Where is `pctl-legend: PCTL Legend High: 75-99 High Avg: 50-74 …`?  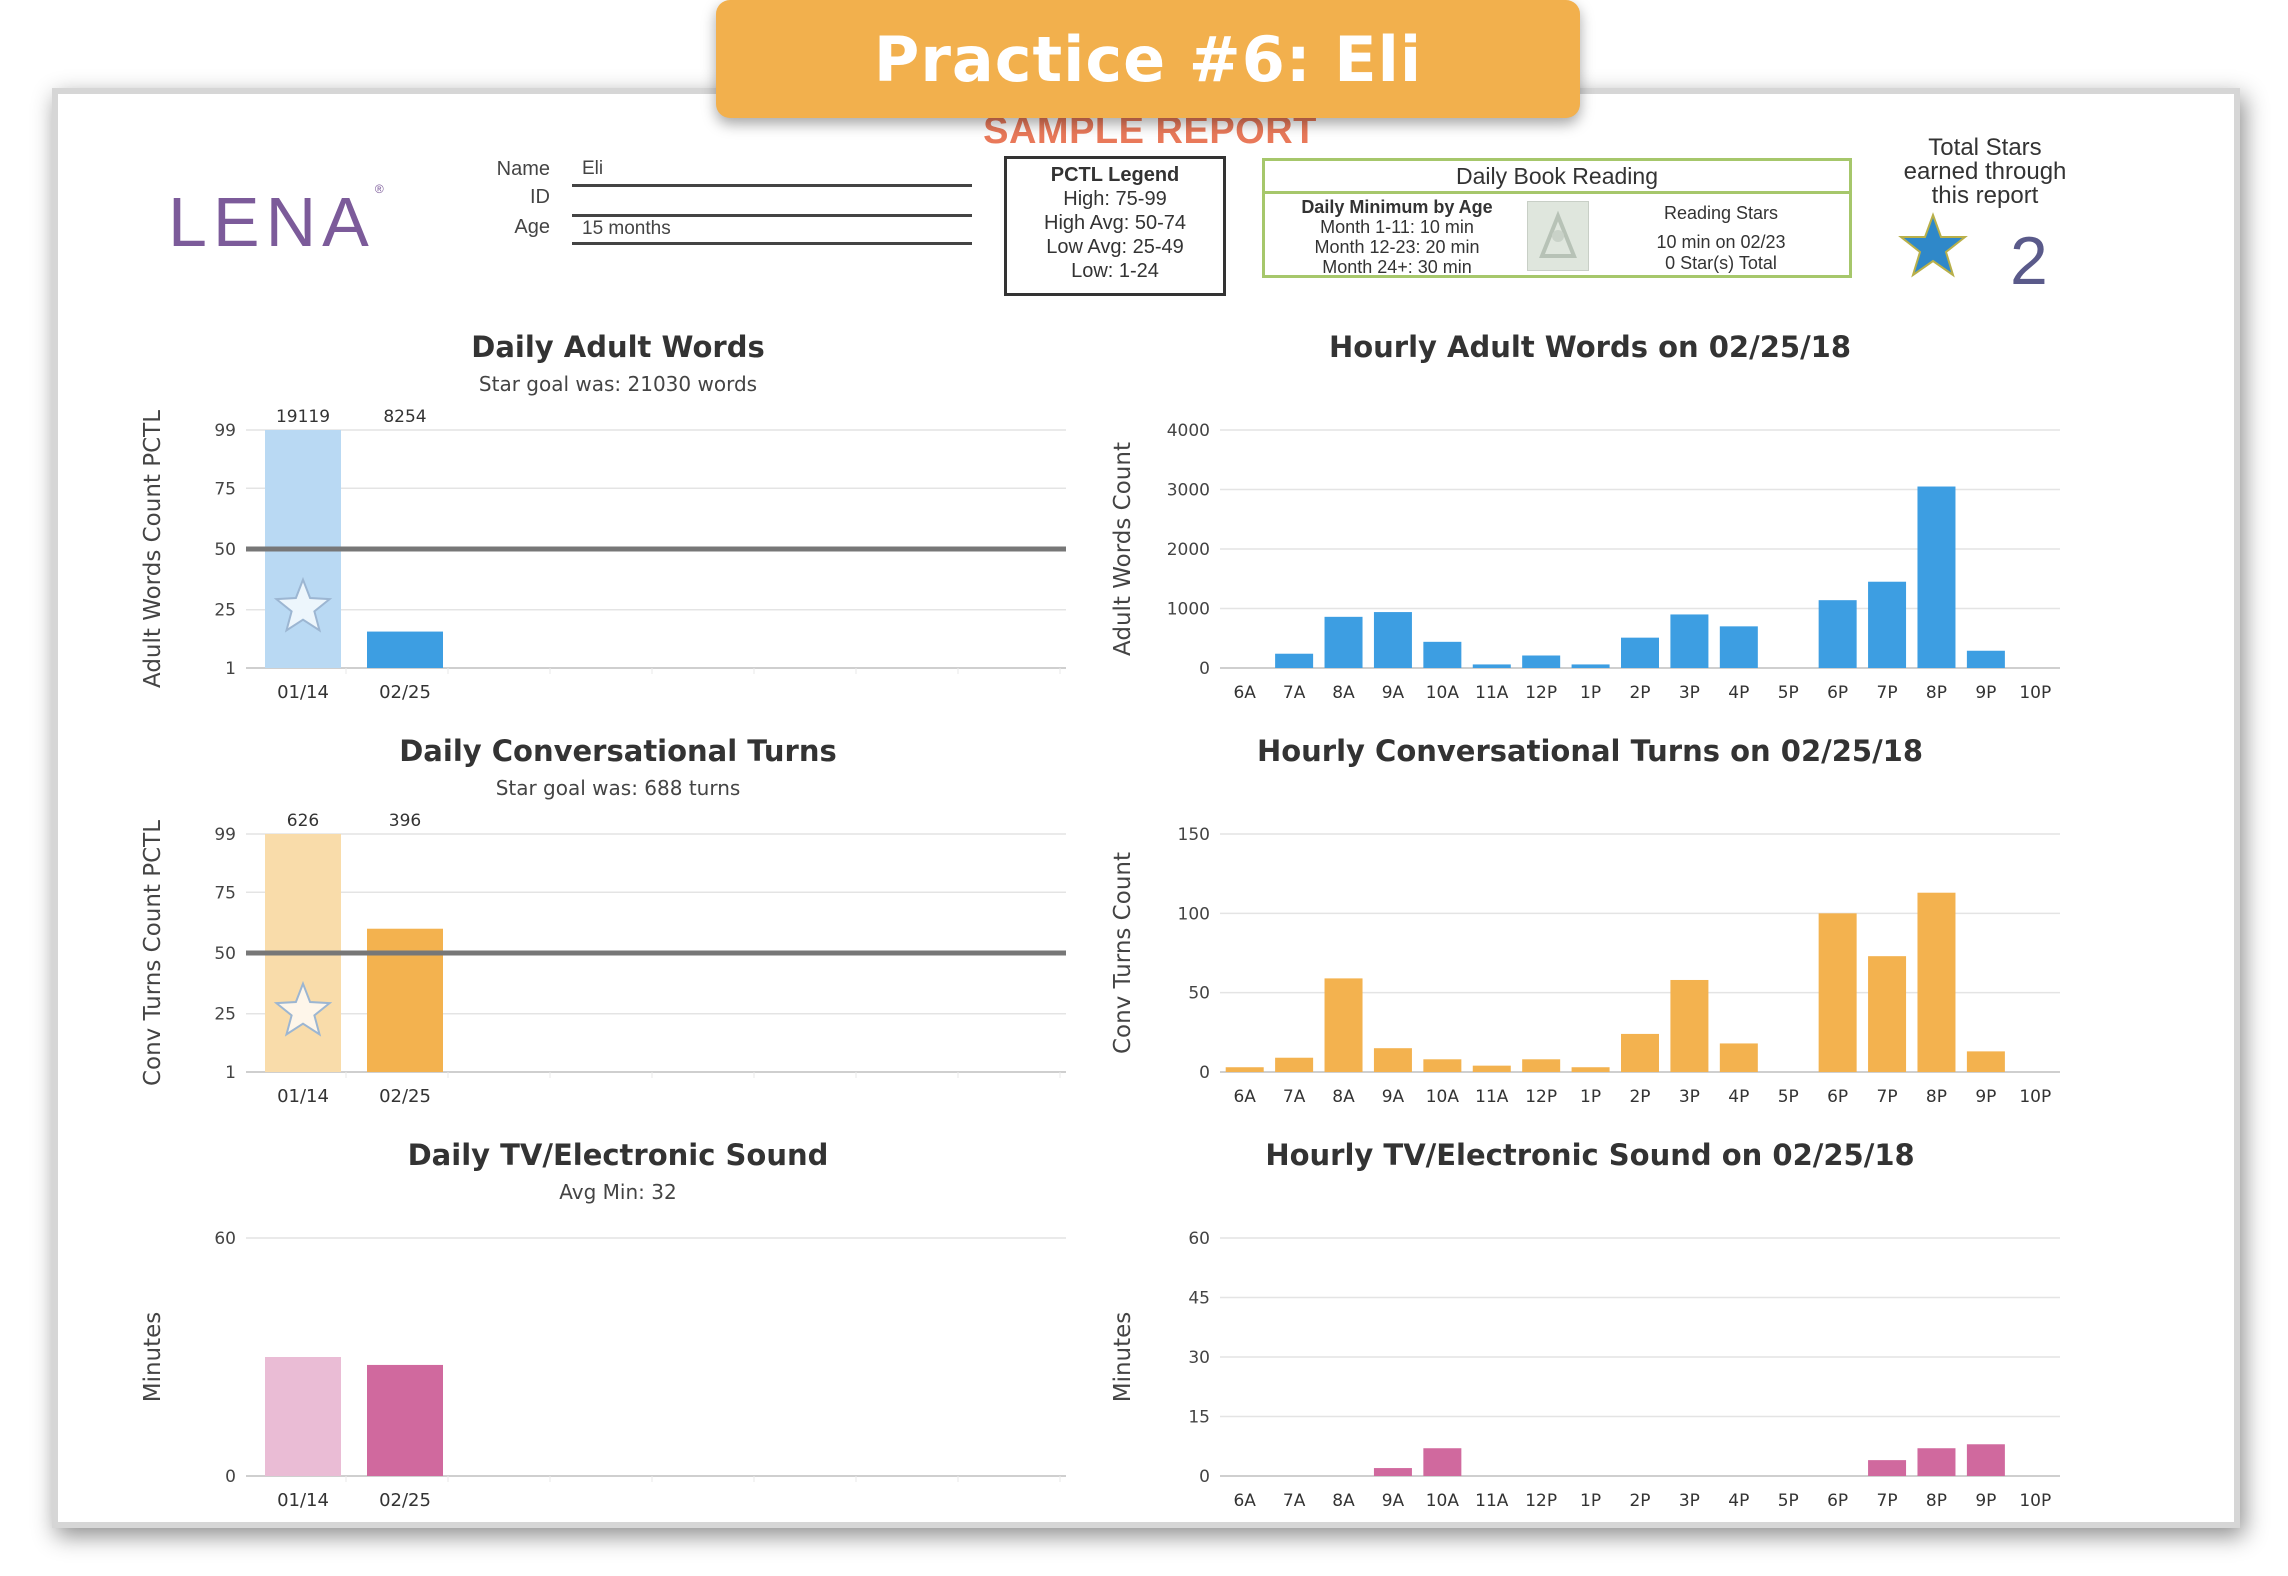
pctl-legend: PCTL Legend High: 75-99 High Avg: 50-74 … is located at coordinates (1115, 226).